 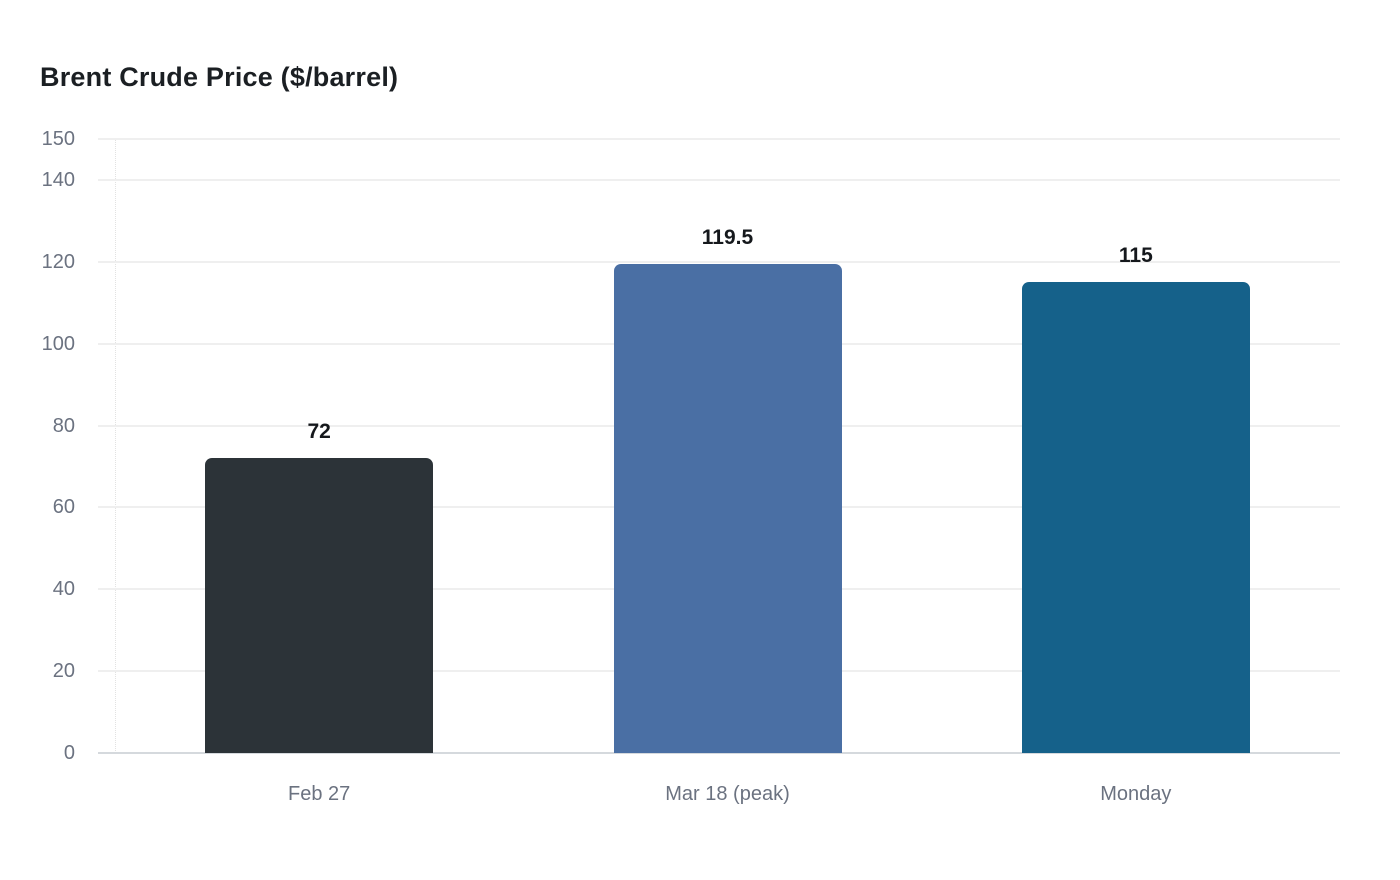 I want to click on y-axis-line, so click(x=115, y=446).